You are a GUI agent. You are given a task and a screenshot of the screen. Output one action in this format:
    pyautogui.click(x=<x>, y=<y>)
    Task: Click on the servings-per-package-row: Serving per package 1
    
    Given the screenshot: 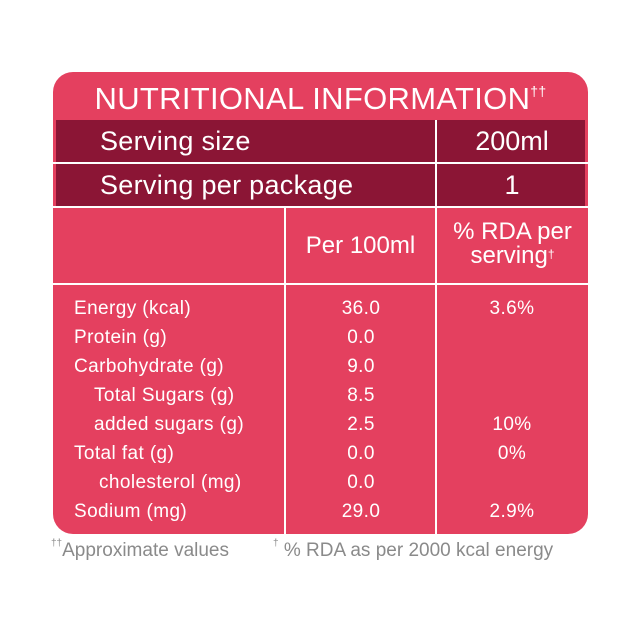 What is the action you would take?
    pyautogui.click(x=320, y=185)
    